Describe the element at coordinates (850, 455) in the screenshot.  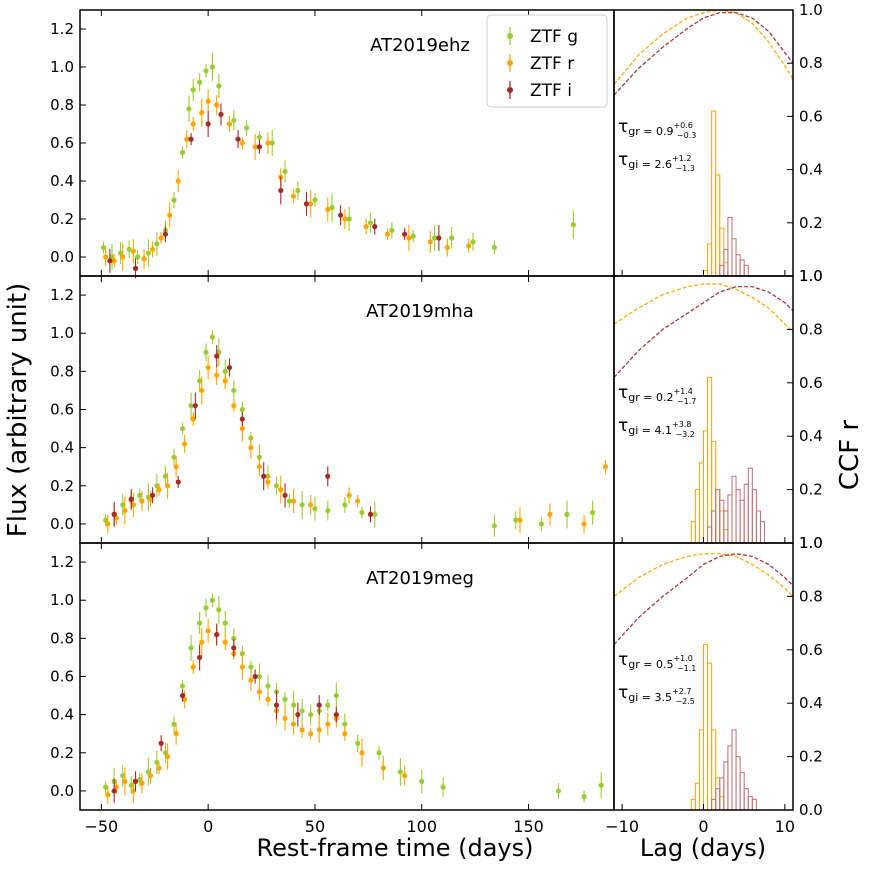
I see `y-axis-label-right: CCF r` at that location.